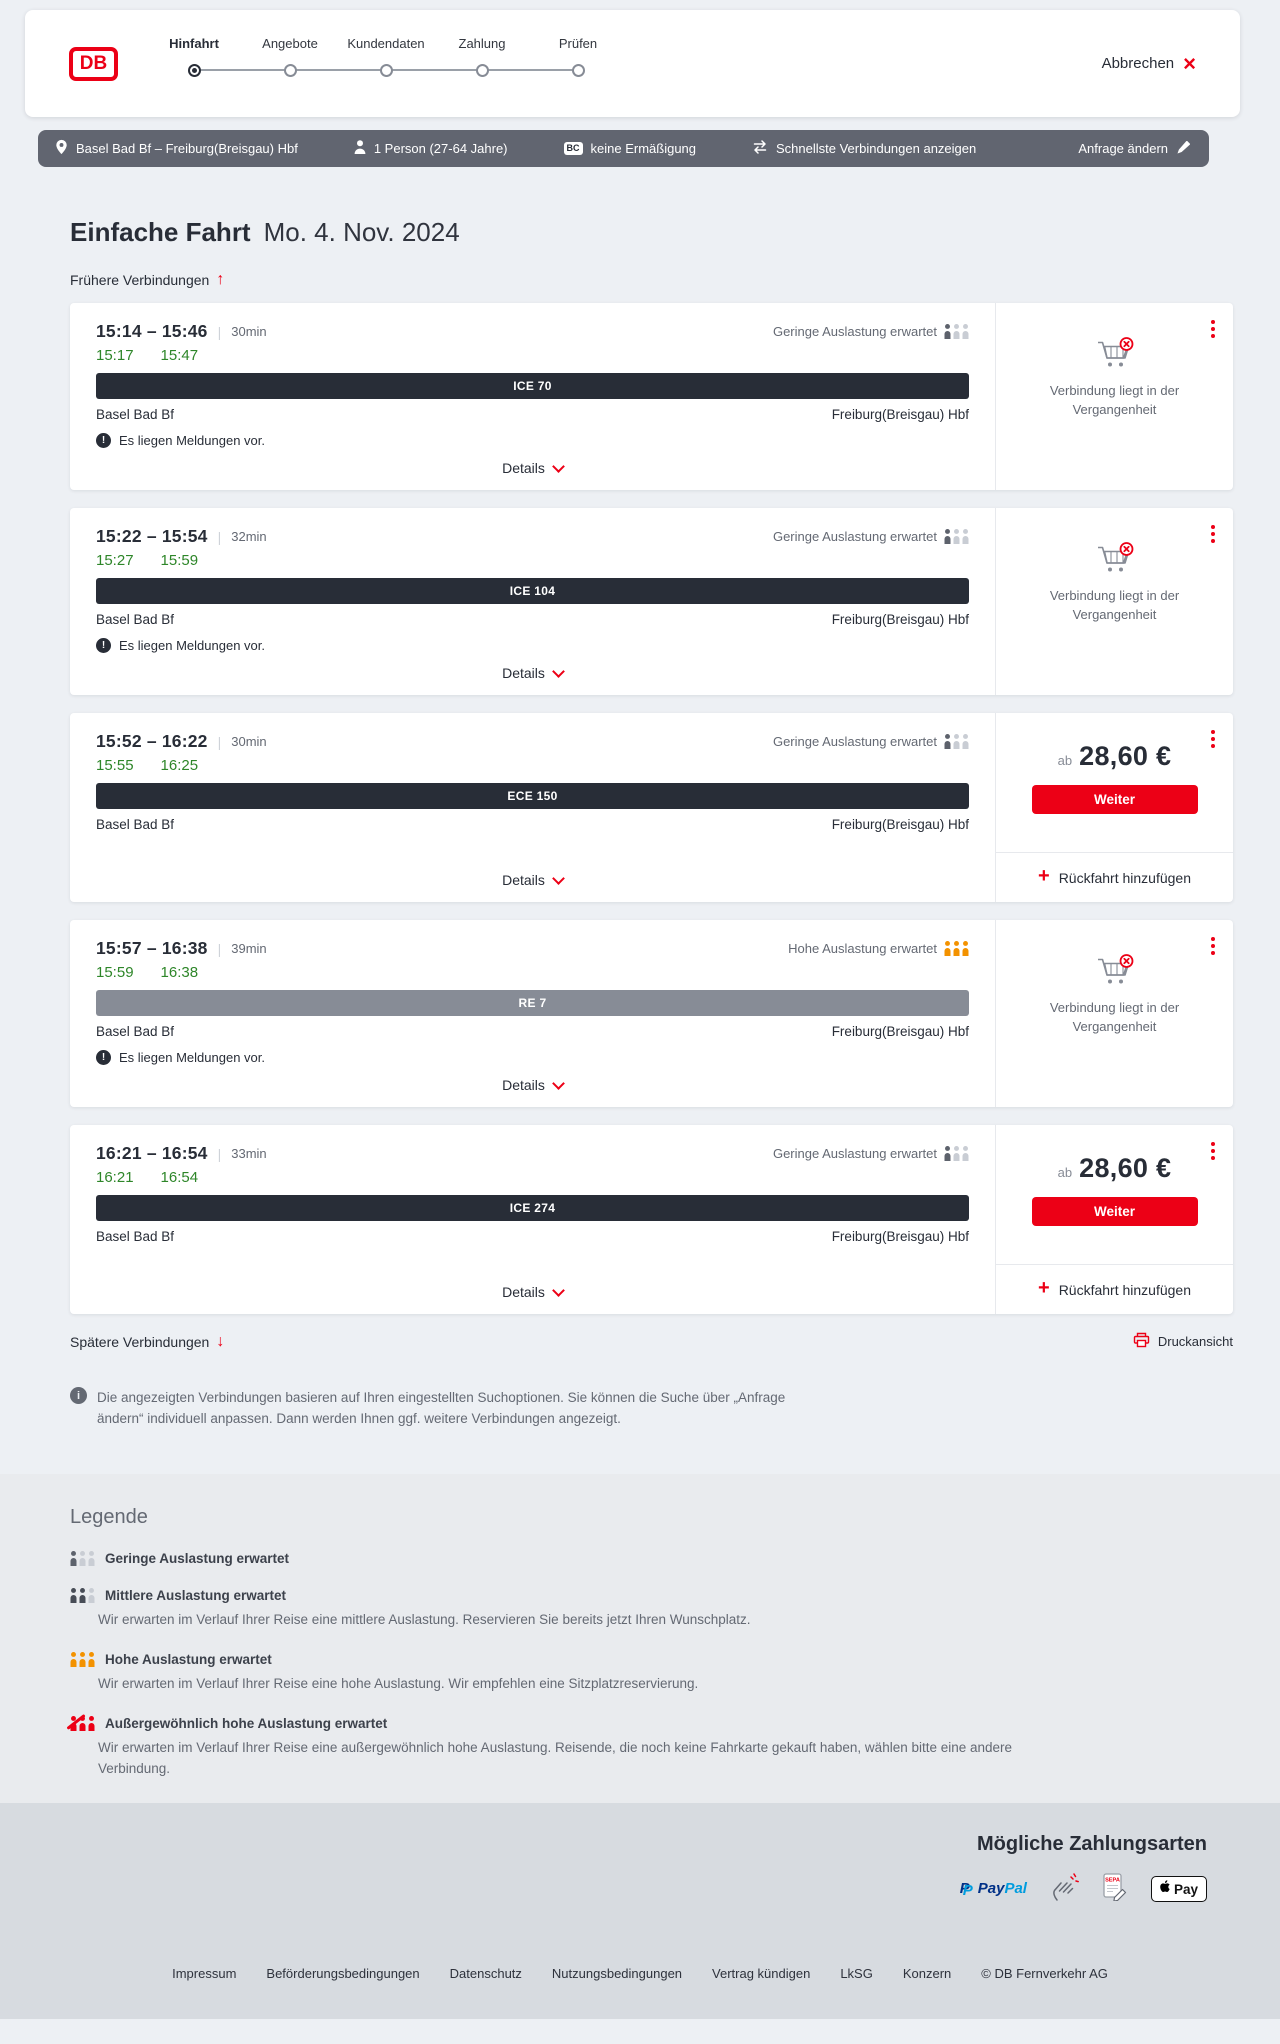 This screenshot has height=2044, width=1280. I want to click on footer-link: Datenschutz, so click(485, 1973).